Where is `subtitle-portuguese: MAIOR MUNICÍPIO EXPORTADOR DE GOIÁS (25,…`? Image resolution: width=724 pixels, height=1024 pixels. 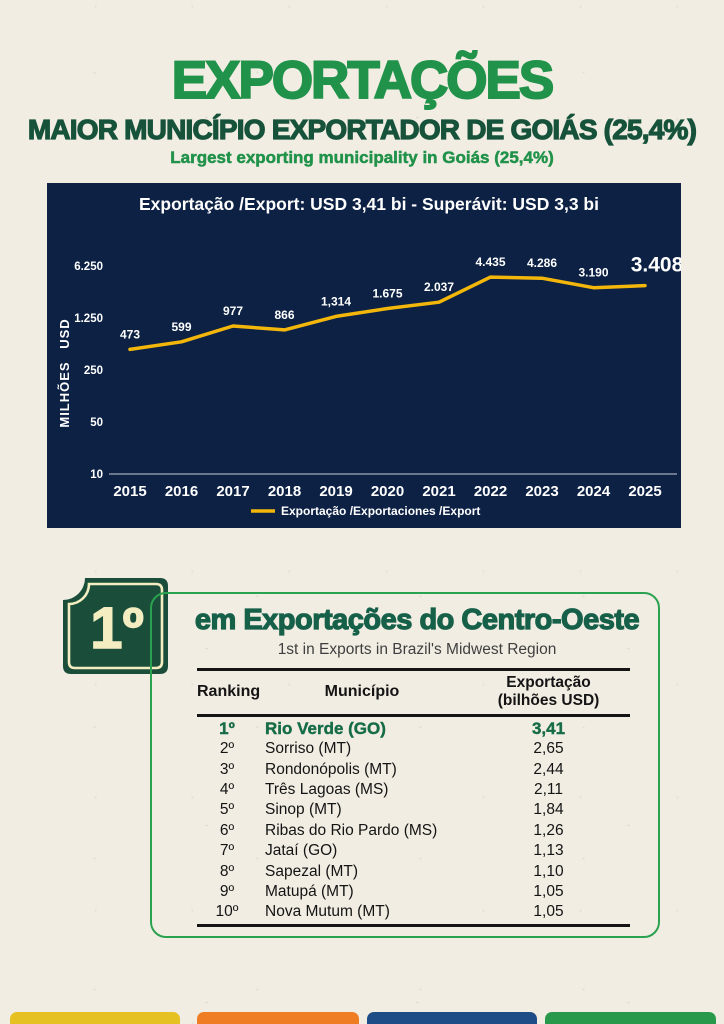 subtitle-portuguese: MAIOR MUNICÍPIO EXPORTADOR DE GOIÁS (25,… is located at coordinates (362, 129).